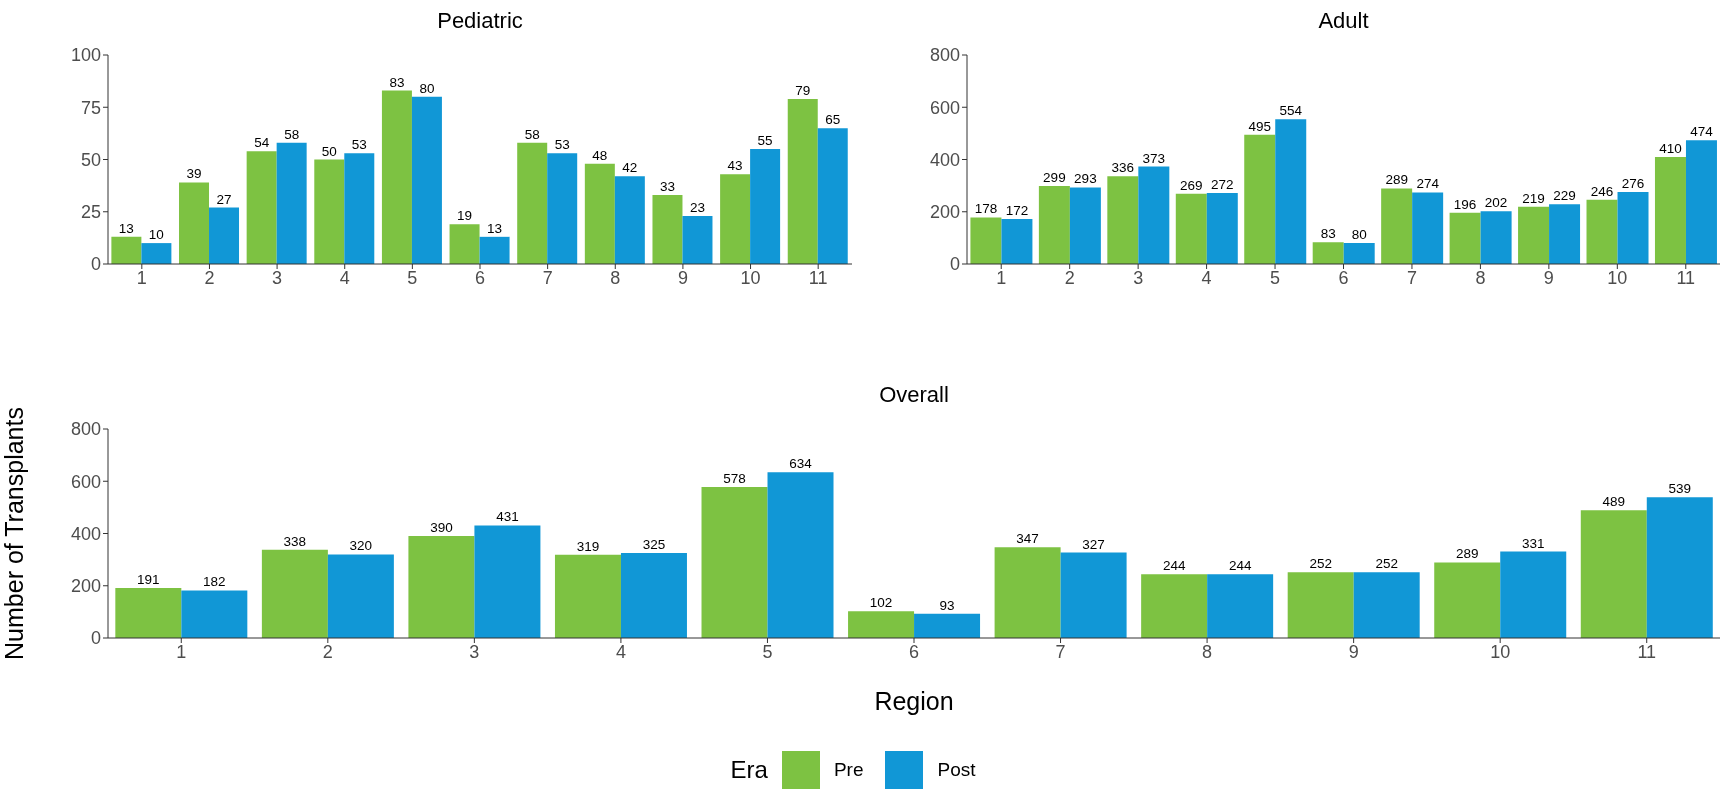 This screenshot has height=801, width=1723. Describe the element at coordinates (1191, 185) in the screenshot. I see `data-label: 269` at that location.